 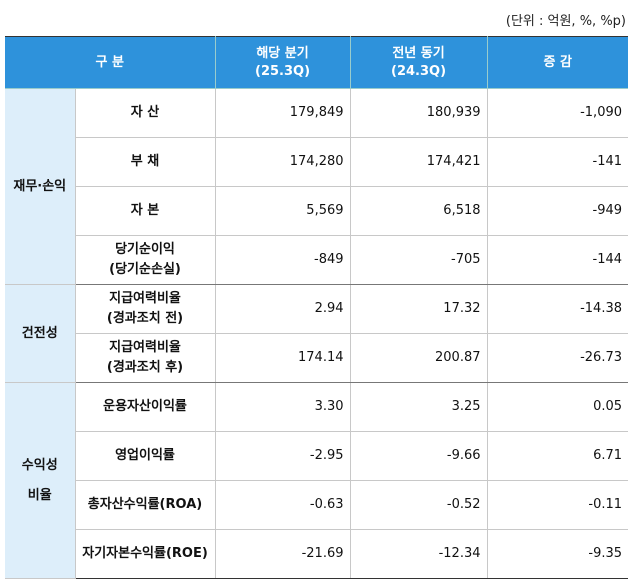 I want to click on row-label: 자기자본수익률(ROE), so click(x=145, y=554).